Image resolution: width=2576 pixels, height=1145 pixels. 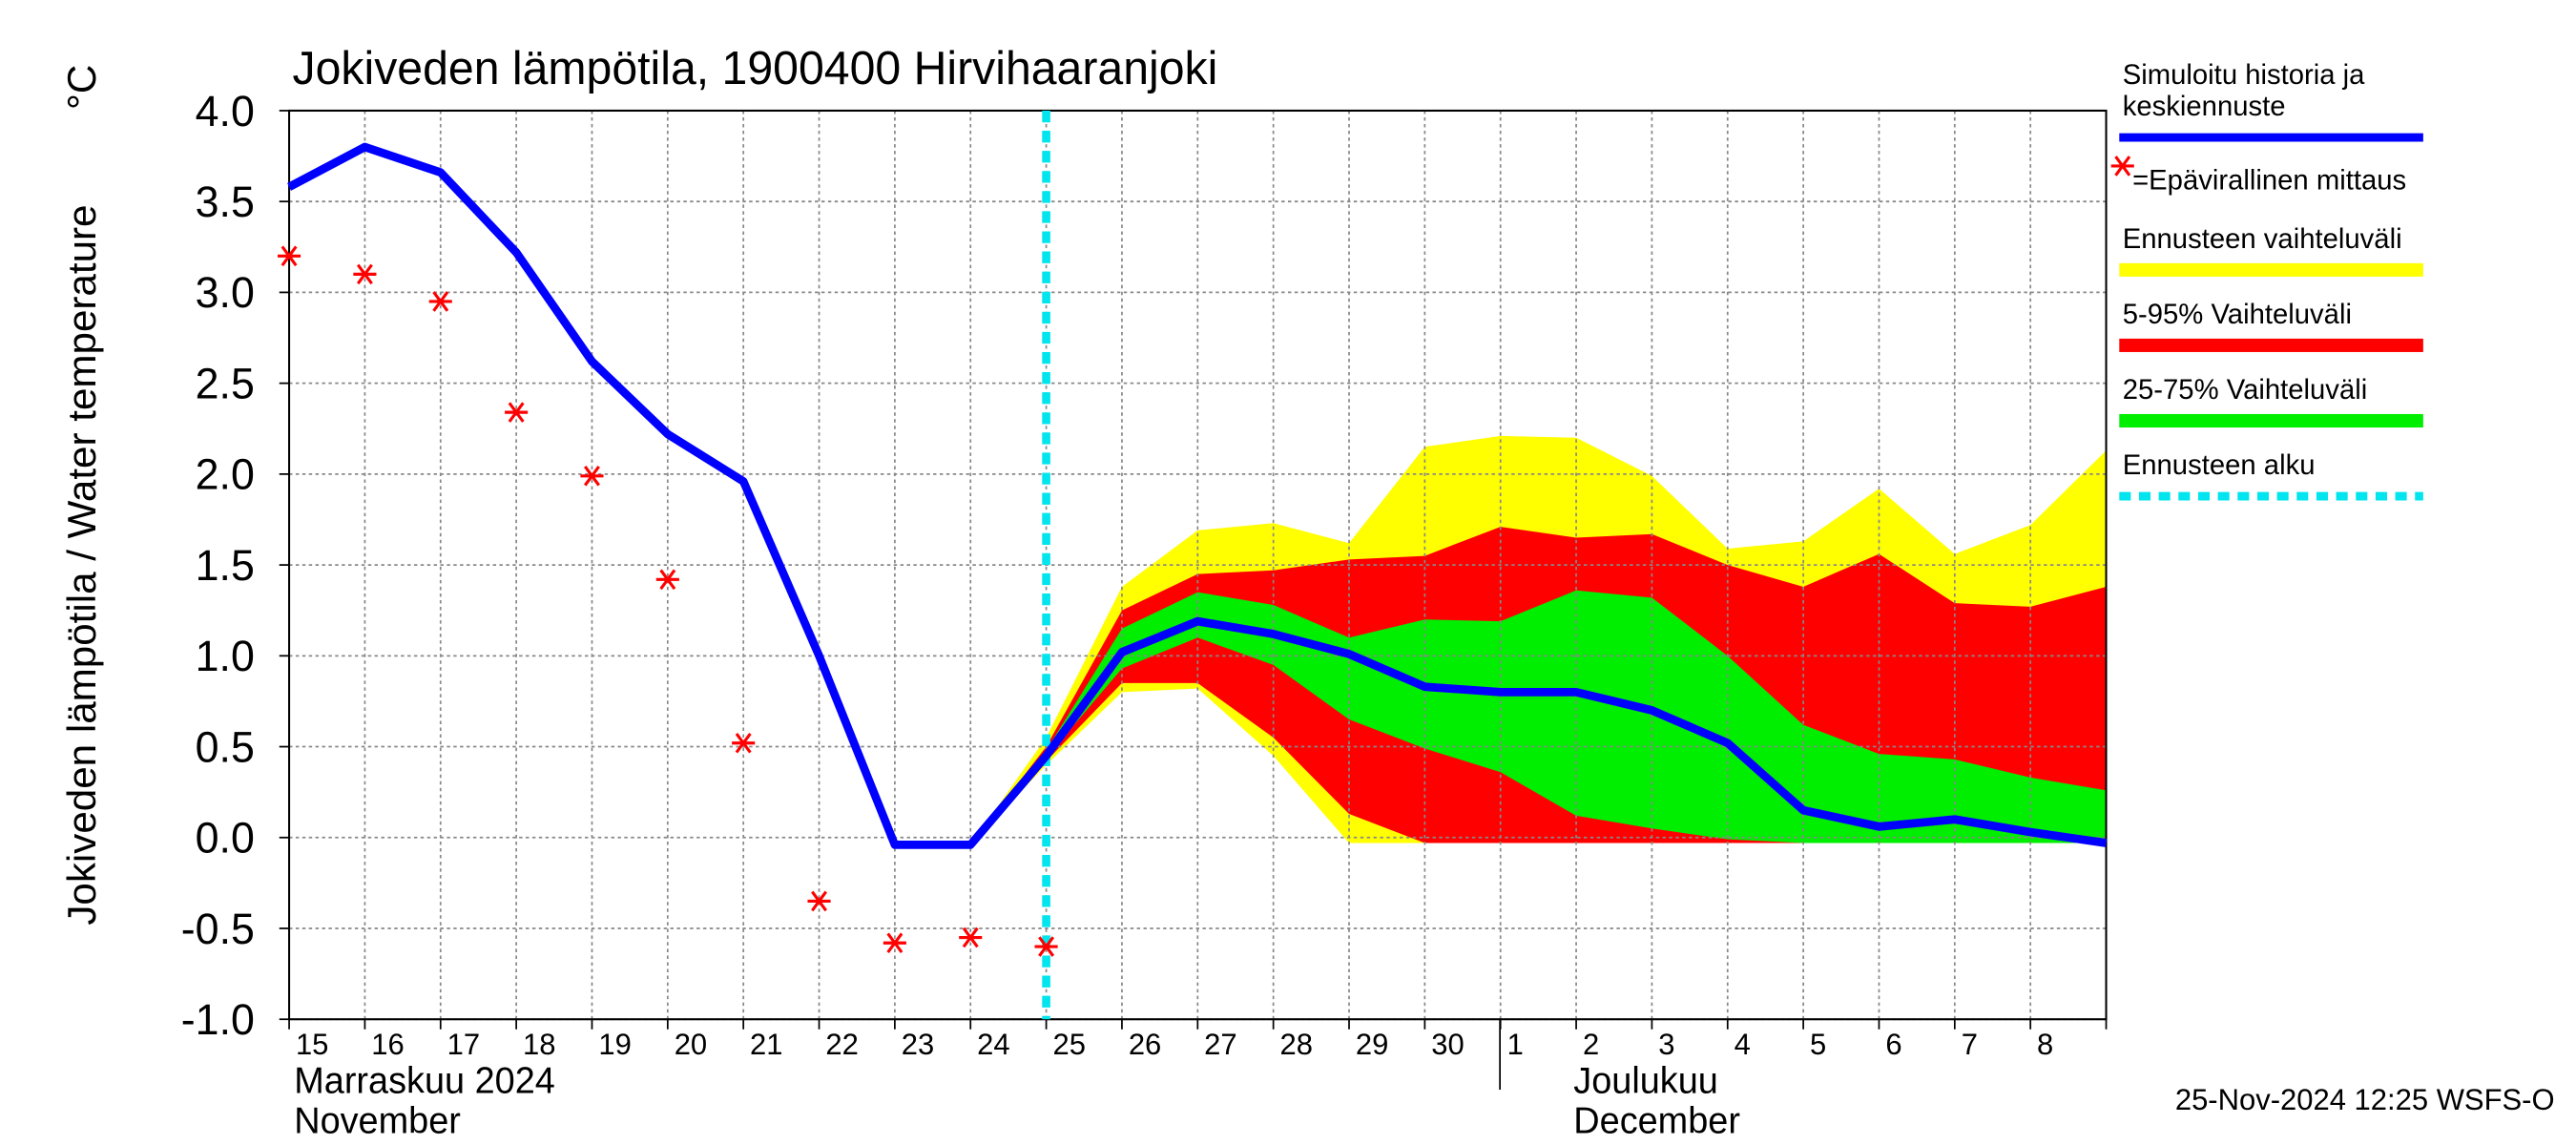 I want to click on x-tick-label: 23, so click(x=918, y=1044).